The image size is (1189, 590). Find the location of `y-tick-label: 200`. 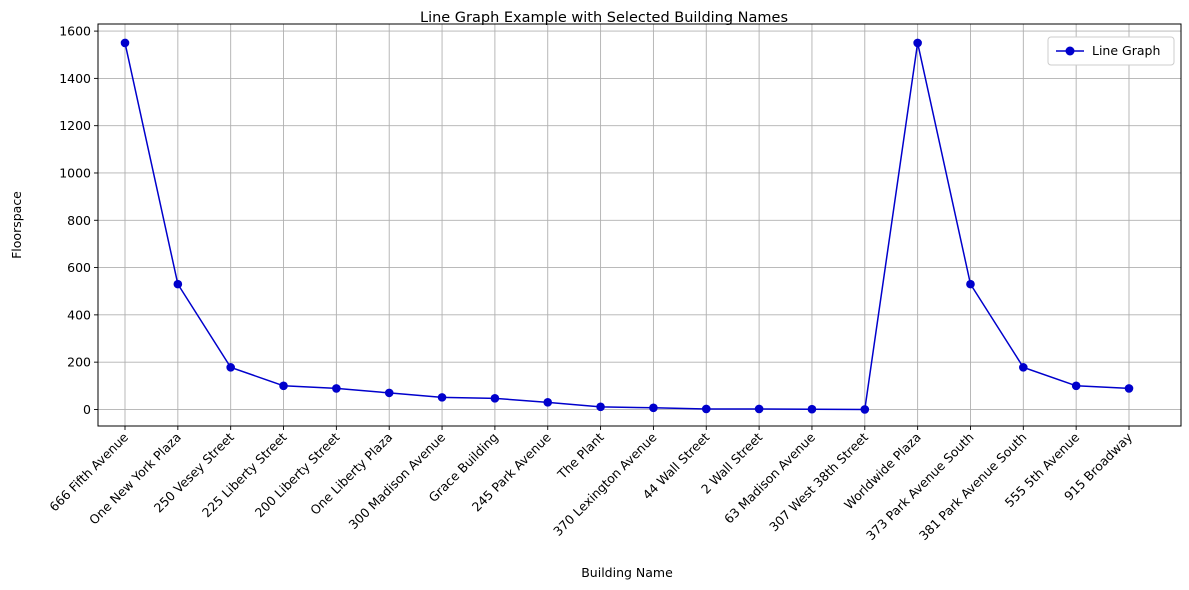

y-tick-label: 200 is located at coordinates (79, 362).